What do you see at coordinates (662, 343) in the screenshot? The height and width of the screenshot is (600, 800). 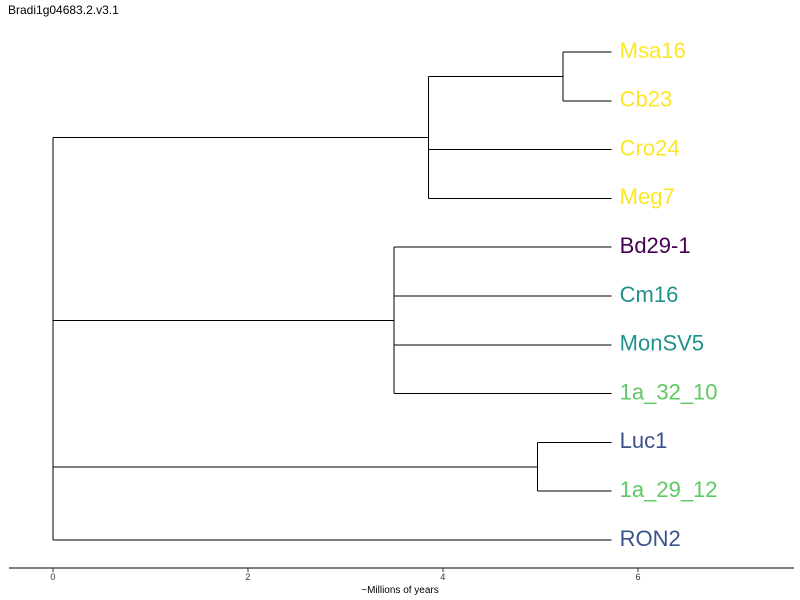 I see `tip-label: MonSV5` at bounding box center [662, 343].